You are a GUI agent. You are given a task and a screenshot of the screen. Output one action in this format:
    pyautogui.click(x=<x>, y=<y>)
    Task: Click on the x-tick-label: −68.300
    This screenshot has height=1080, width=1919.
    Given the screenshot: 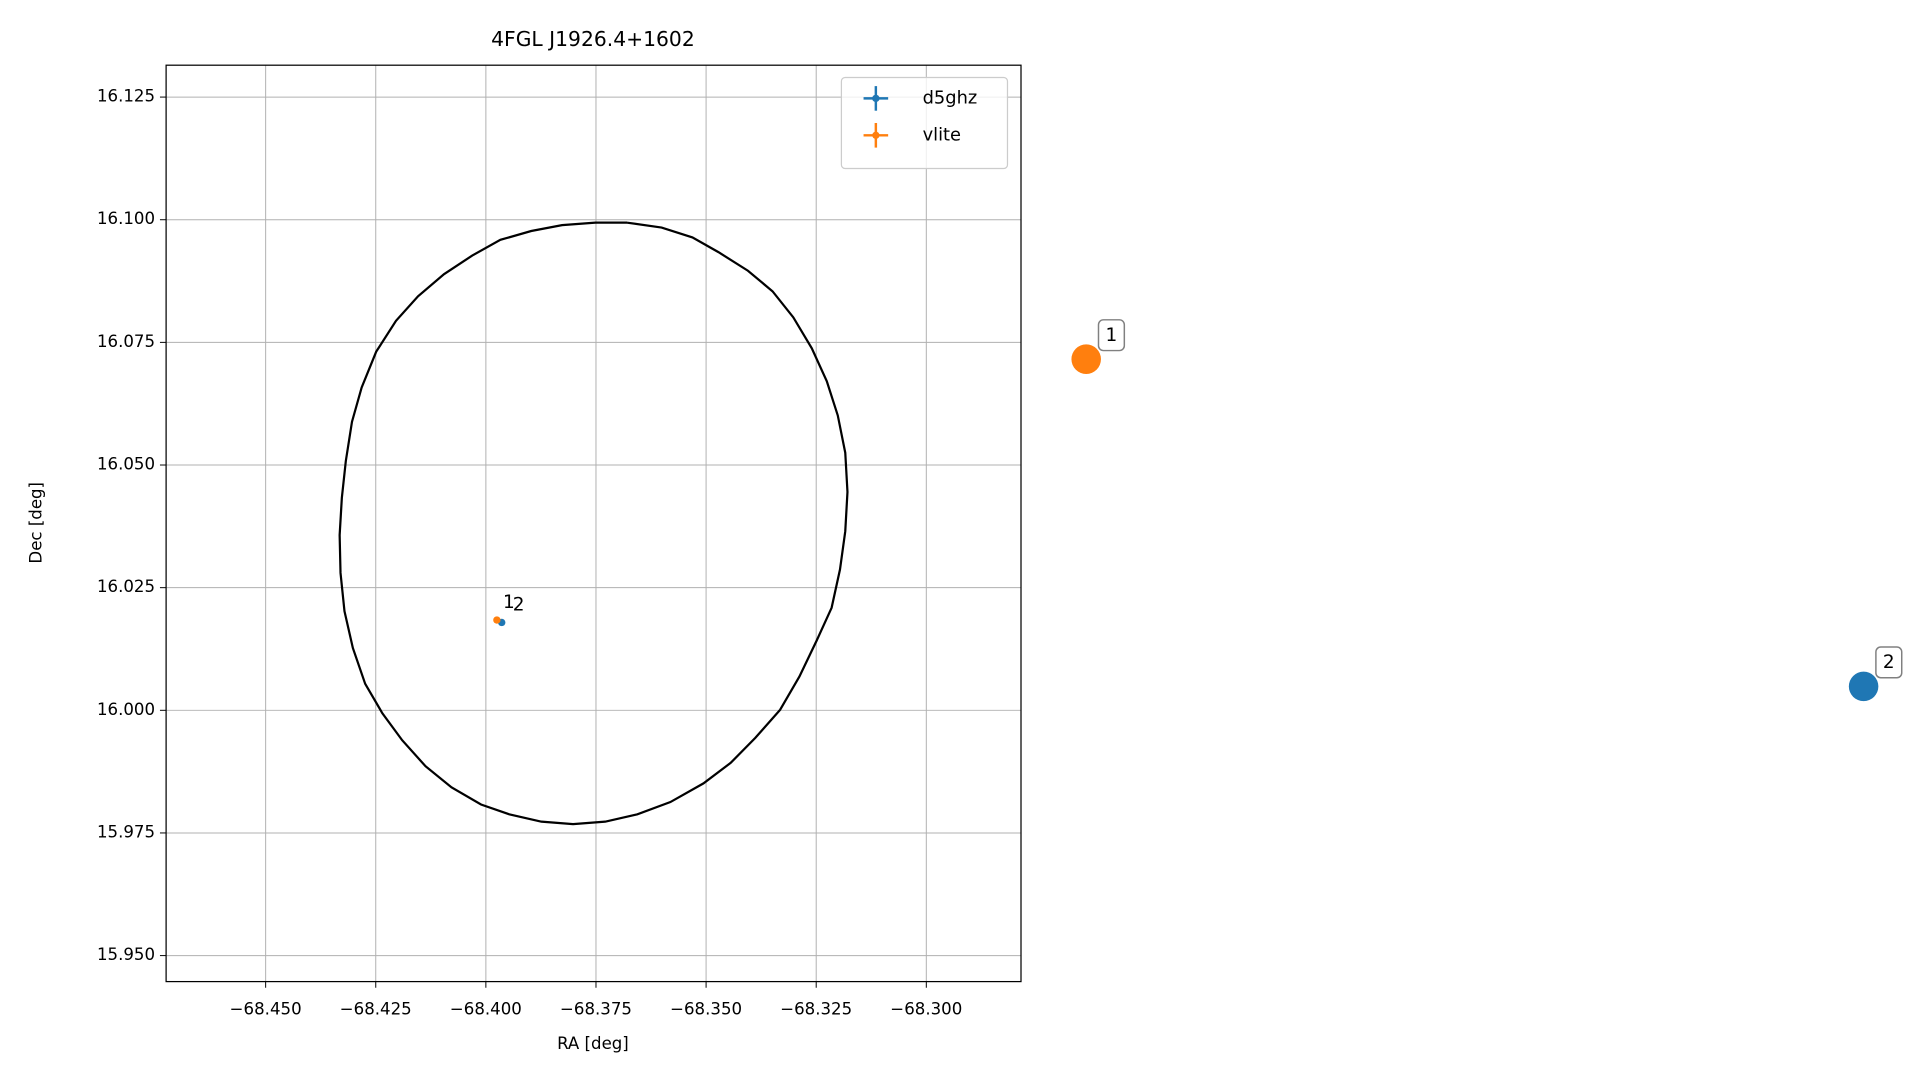 What is the action you would take?
    pyautogui.click(x=926, y=1008)
    